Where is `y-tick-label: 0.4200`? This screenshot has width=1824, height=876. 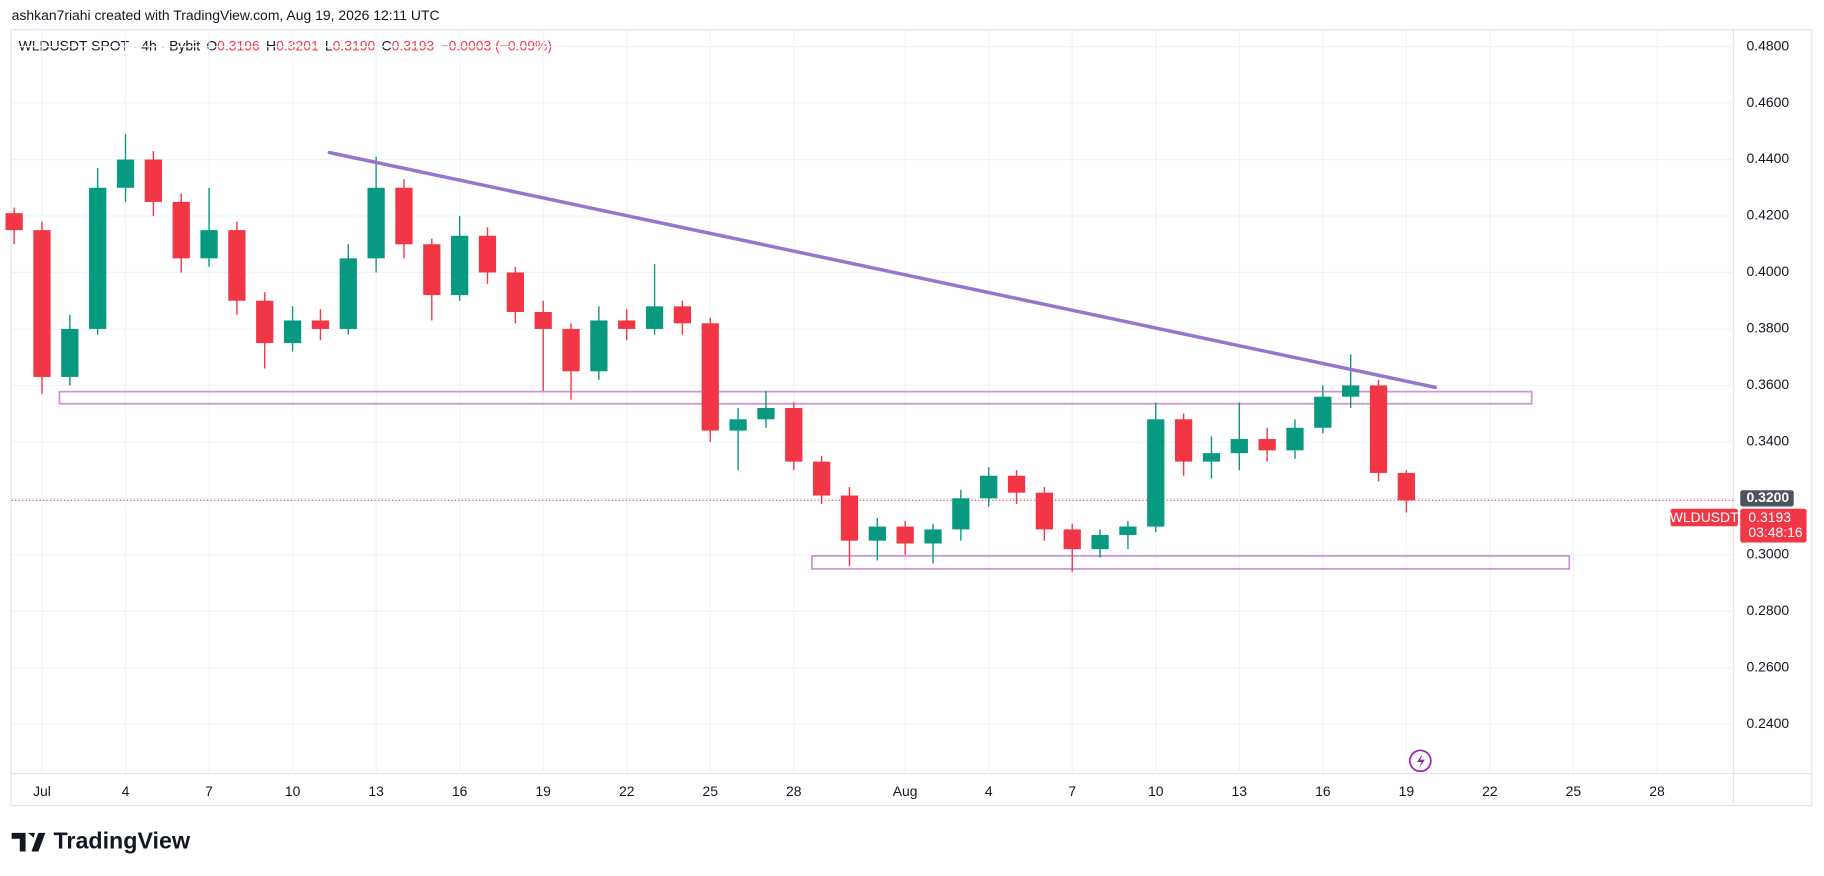 y-tick-label: 0.4200 is located at coordinates (1767, 215).